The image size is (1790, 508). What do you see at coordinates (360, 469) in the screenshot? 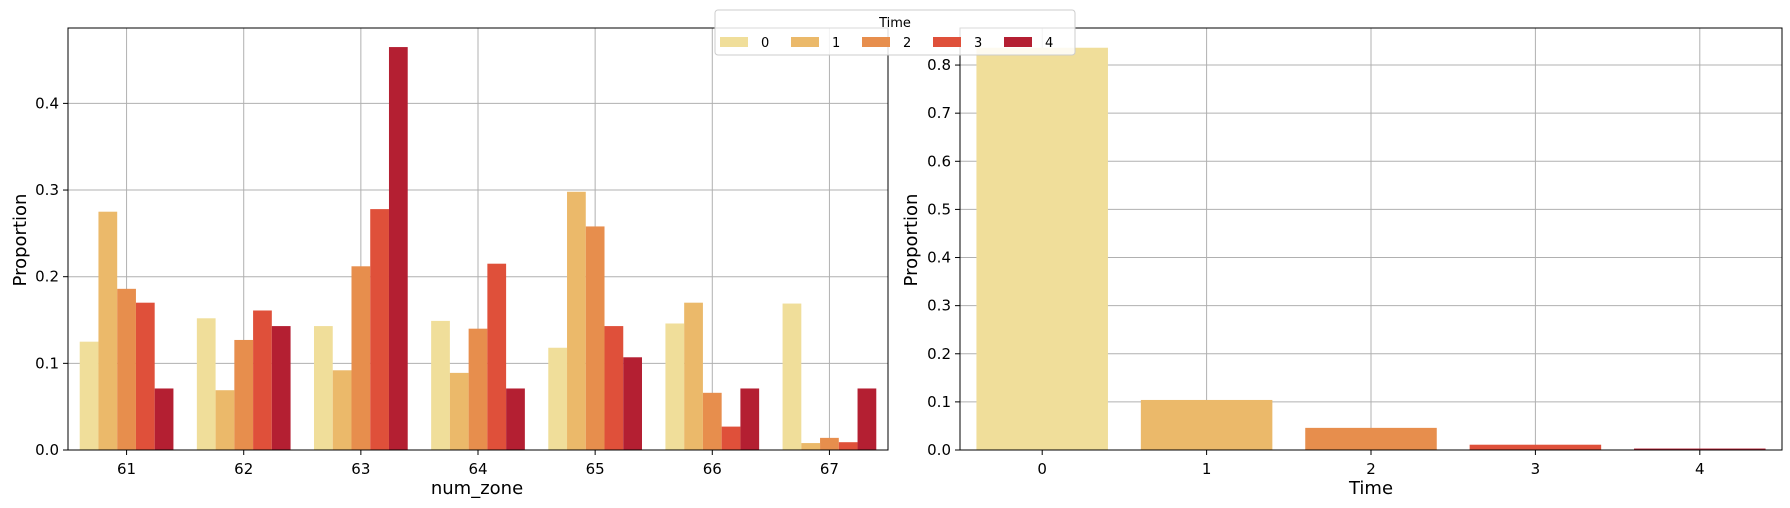
I see `left-x-tick-label: 63` at bounding box center [360, 469].